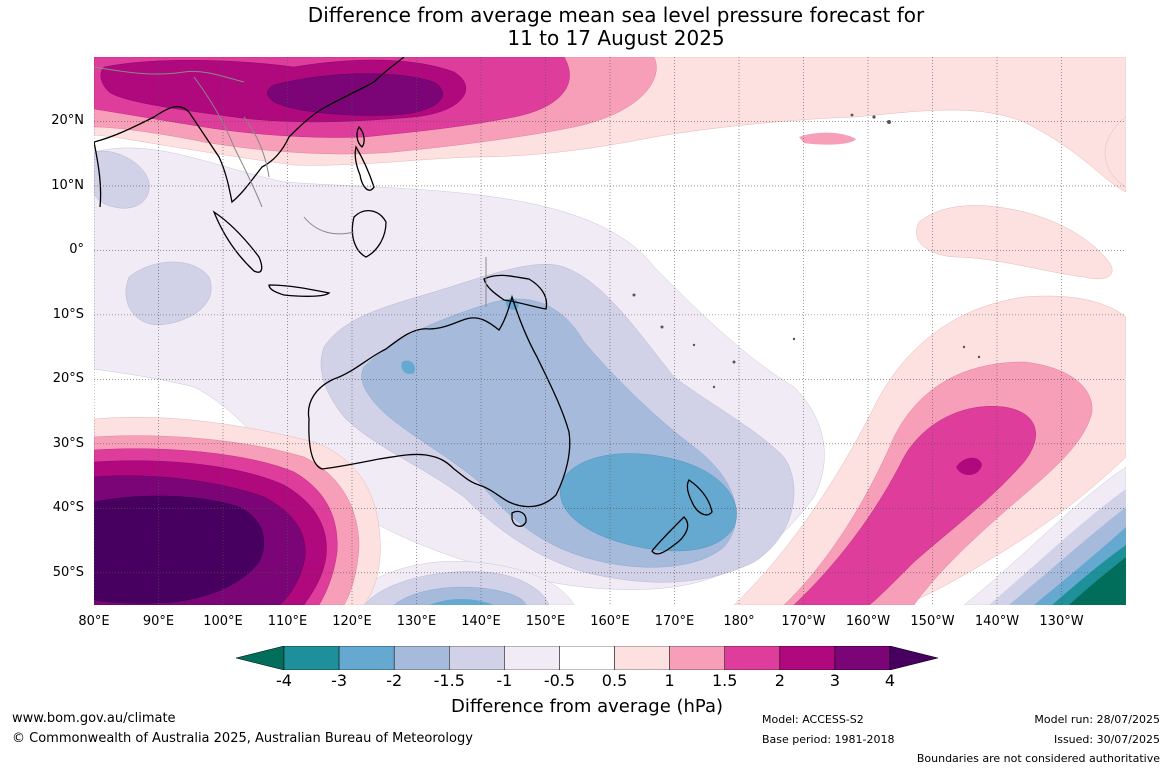 The width and height of the screenshot is (1173, 770). Describe the element at coordinates (803, 621) in the screenshot. I see `lon-label: 170°W` at that location.